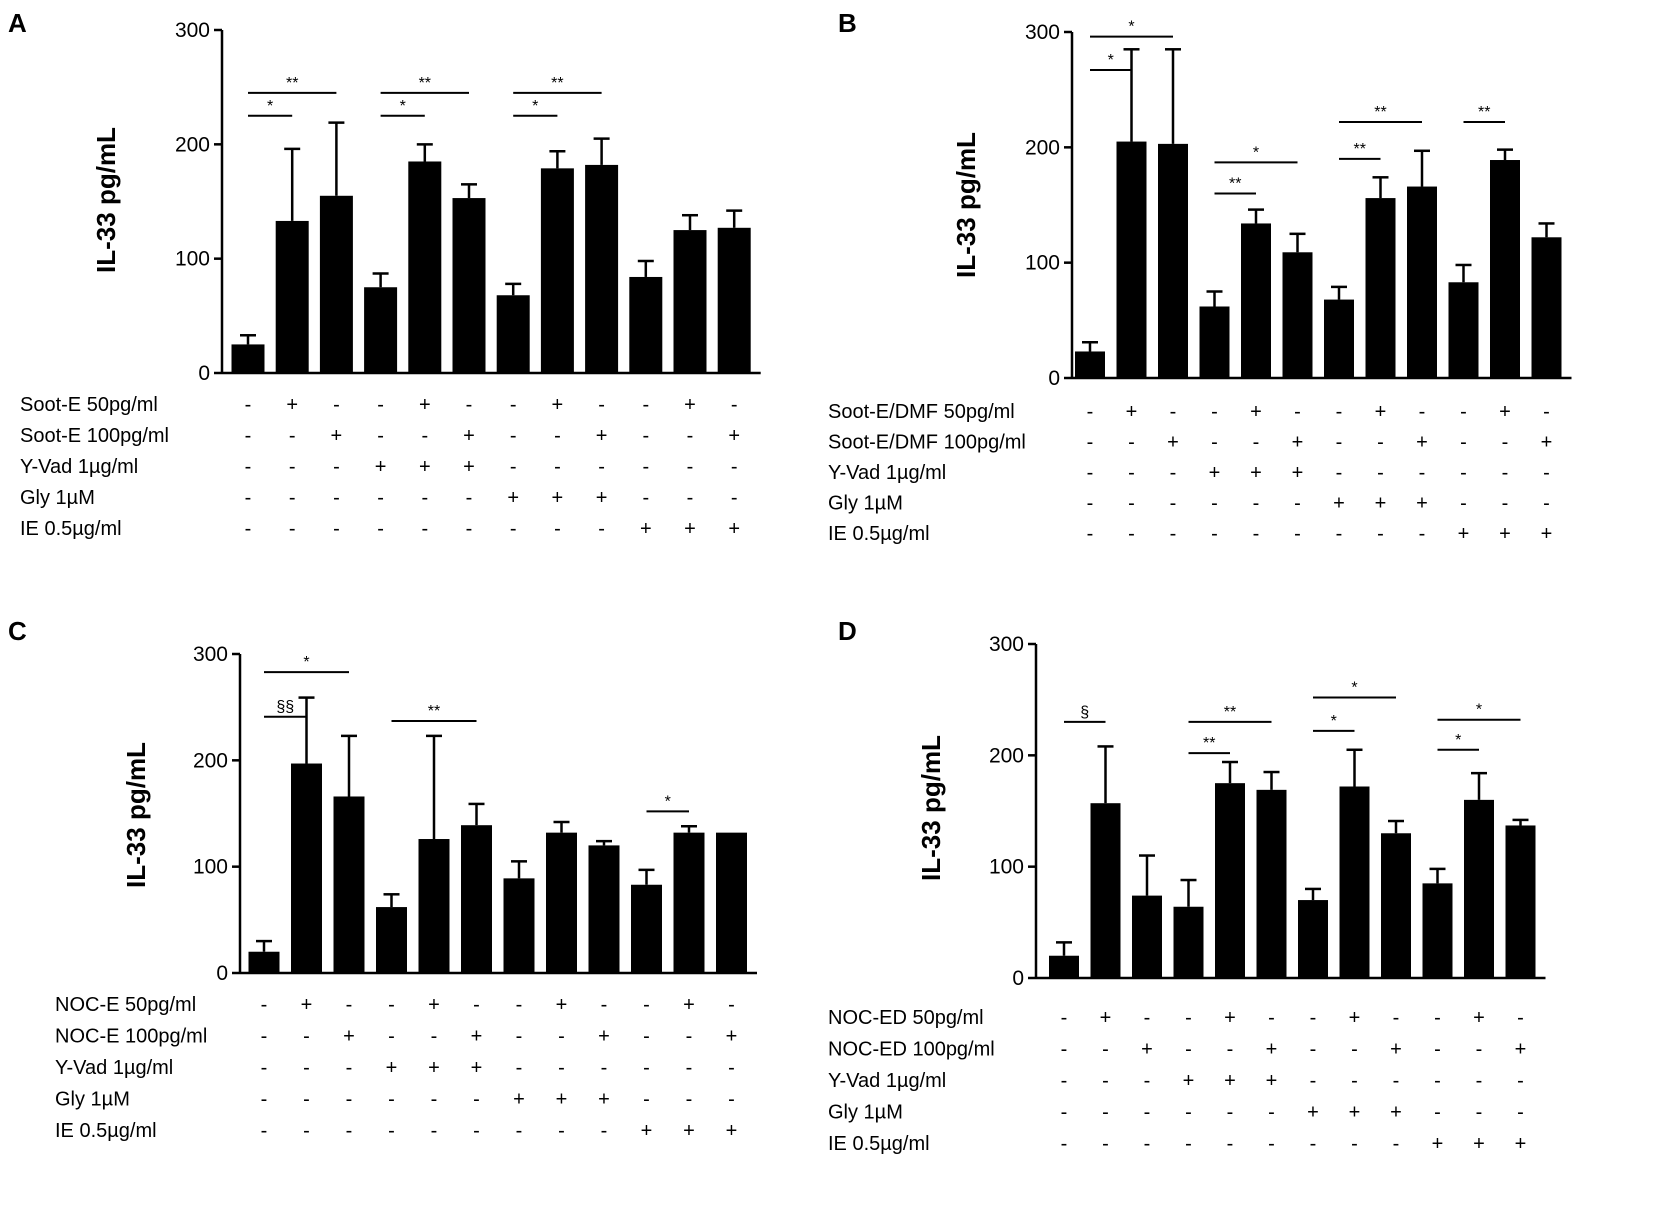 The height and width of the screenshot is (1232, 1660). I want to click on panel-d-condition-1-sign-3: -, so click(1147, 1018).